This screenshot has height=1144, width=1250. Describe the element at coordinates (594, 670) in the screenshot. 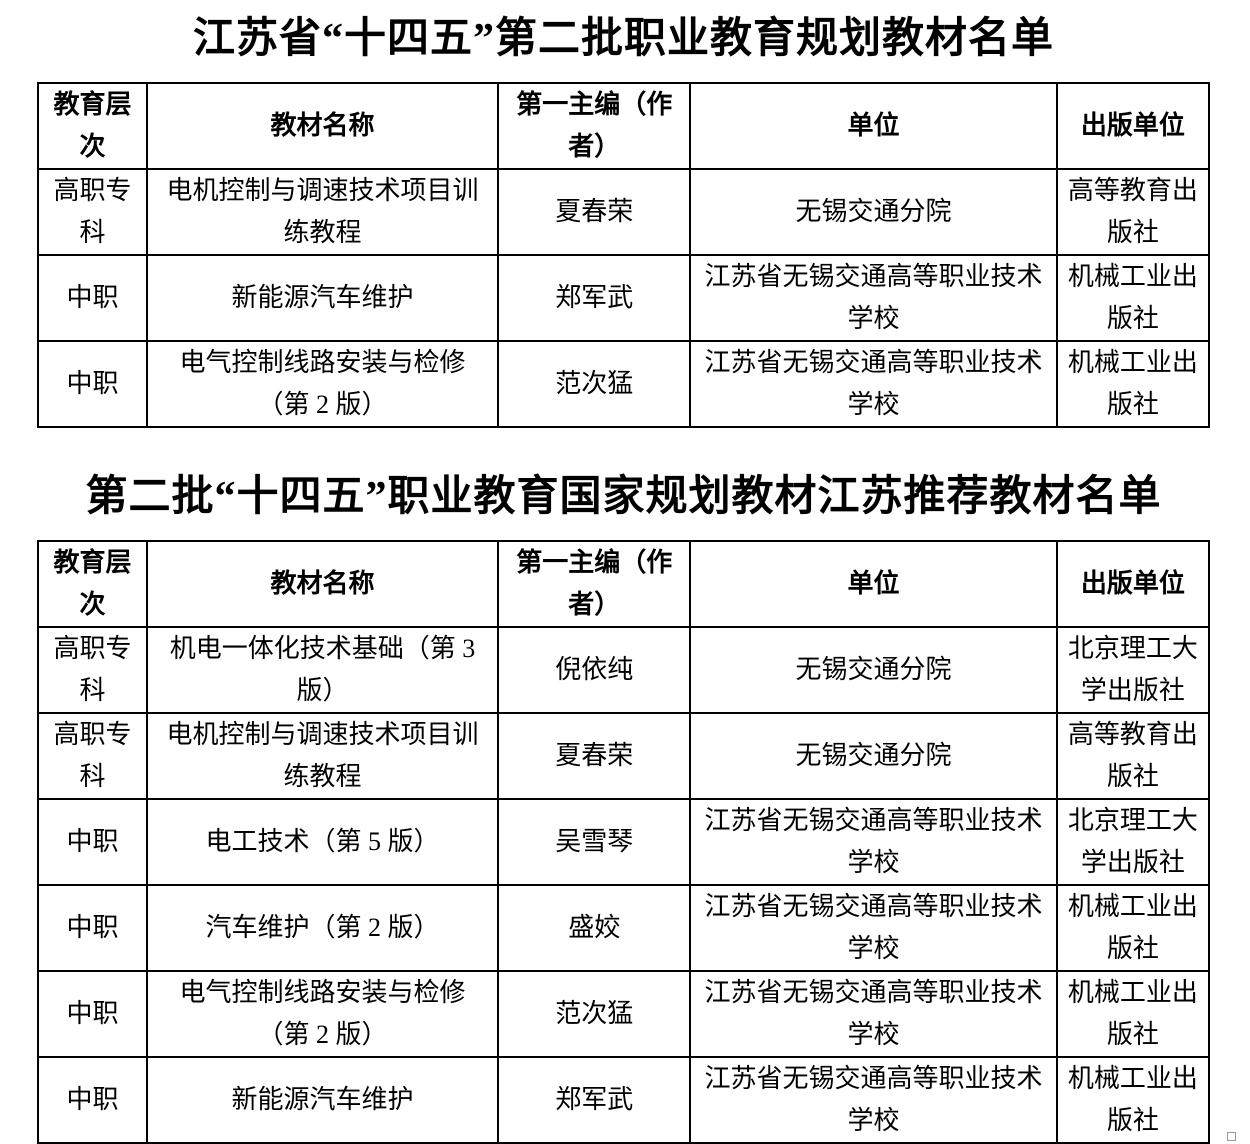

I see `table-cell: 倪依纯` at that location.